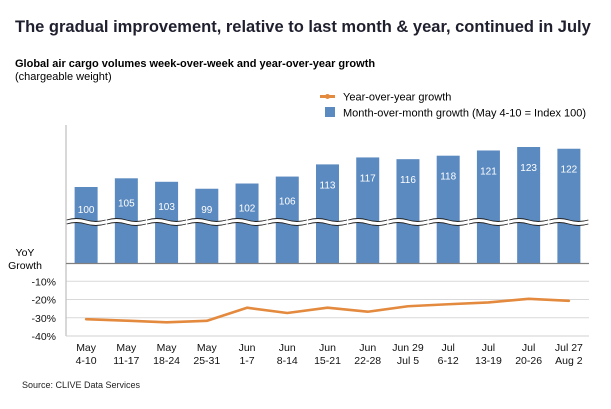 Image resolution: width=611 pixels, height=409 pixels. I want to click on bar-value-label: 99, so click(207, 210).